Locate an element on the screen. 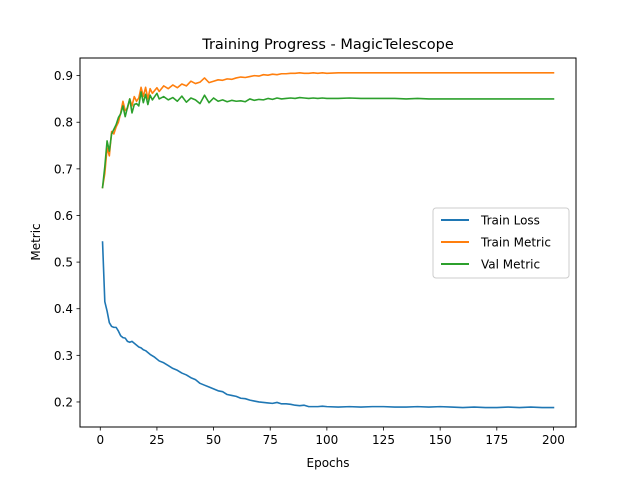  x-tick-label: 25 is located at coordinates (156, 440).